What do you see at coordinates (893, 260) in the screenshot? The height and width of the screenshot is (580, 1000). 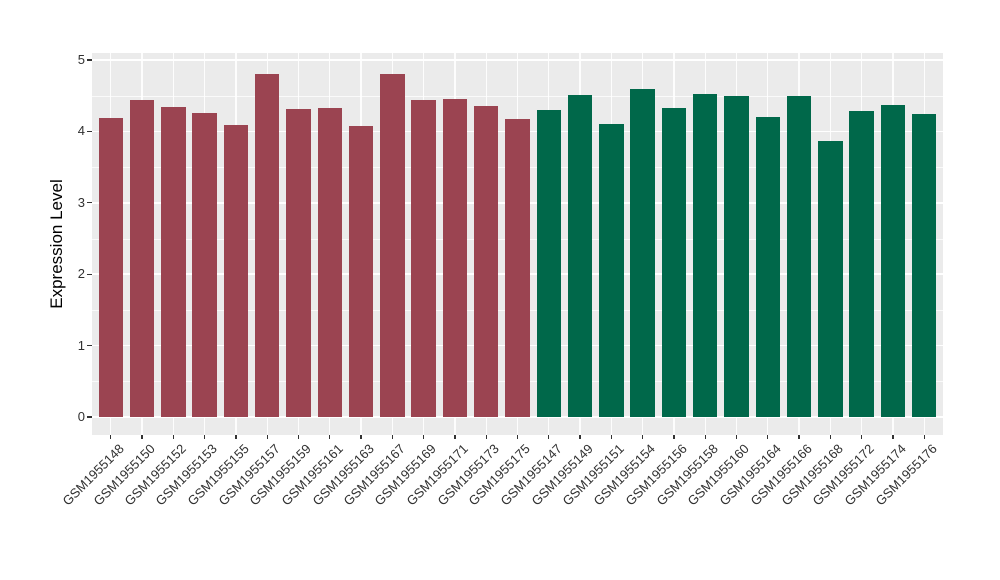 I see `bar-GSM1955174` at bounding box center [893, 260].